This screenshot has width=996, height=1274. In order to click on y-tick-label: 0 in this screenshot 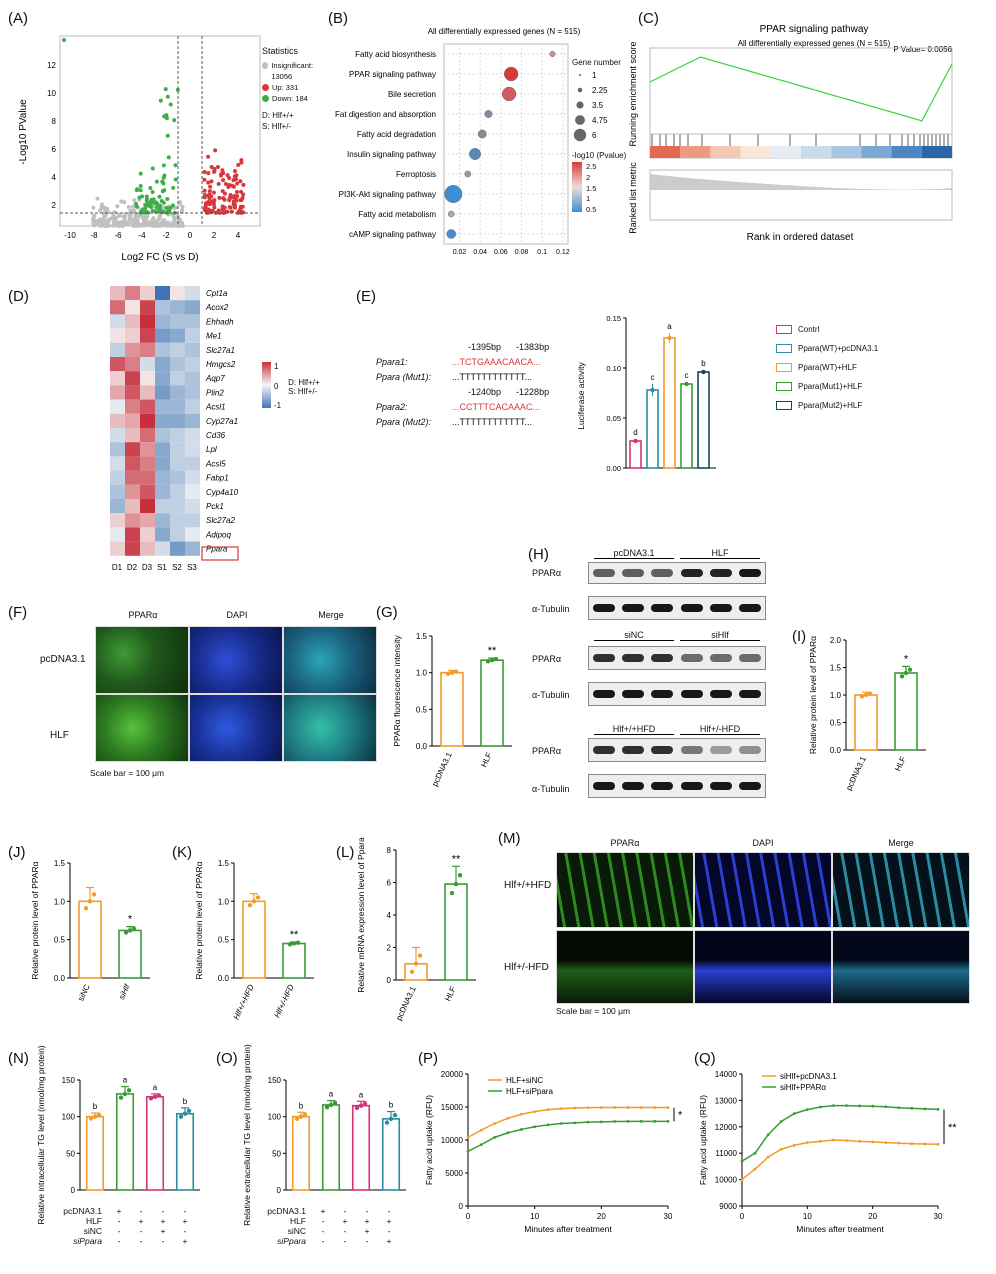, I will do `click(389, 980)`.